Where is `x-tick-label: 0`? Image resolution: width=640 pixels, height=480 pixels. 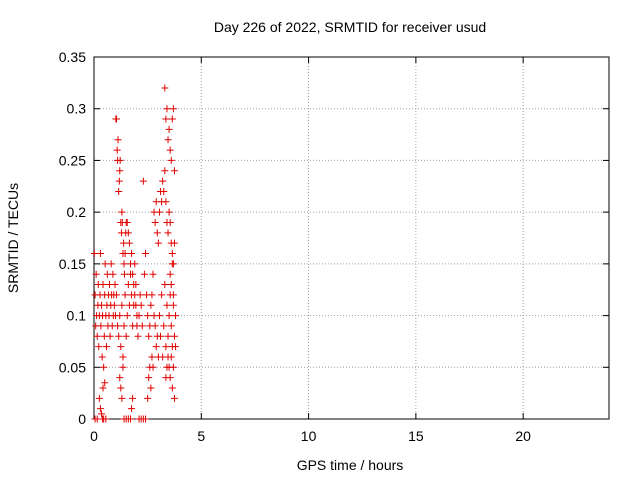 x-tick-label: 0 is located at coordinates (94, 436).